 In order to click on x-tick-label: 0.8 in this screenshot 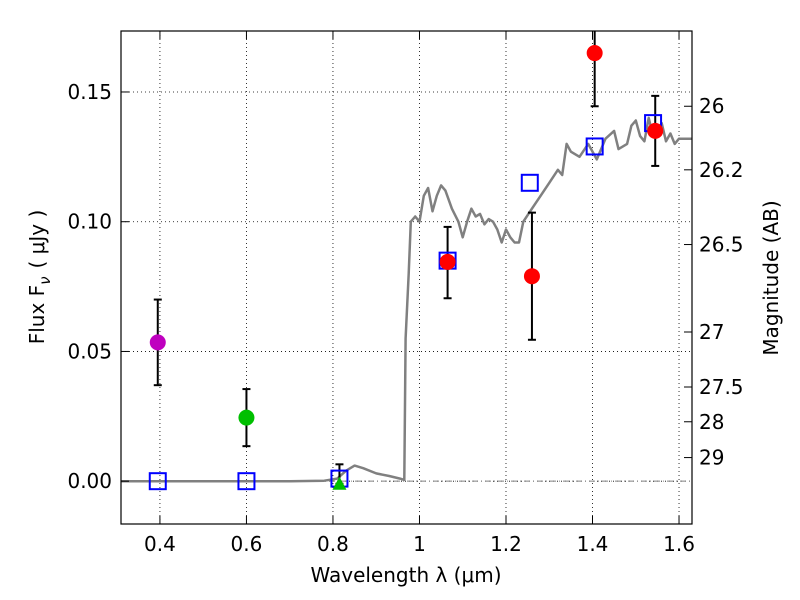, I will do `click(333, 544)`.